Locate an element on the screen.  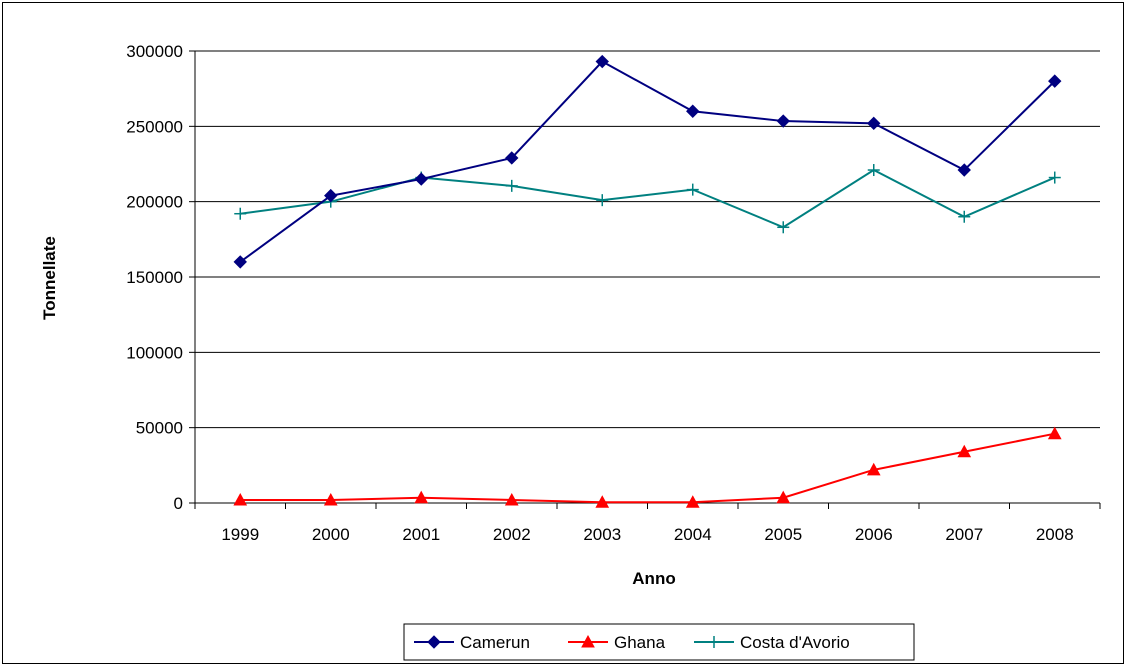
legend-label: Costa d'Avorio is located at coordinates (795, 642).